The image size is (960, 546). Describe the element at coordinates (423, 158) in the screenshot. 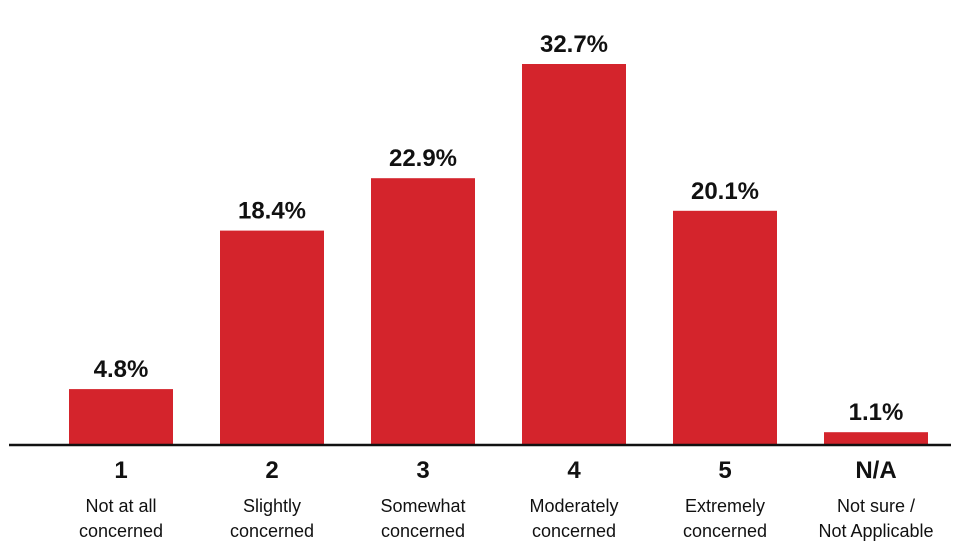

I see `value-label-3: 22.9%` at that location.